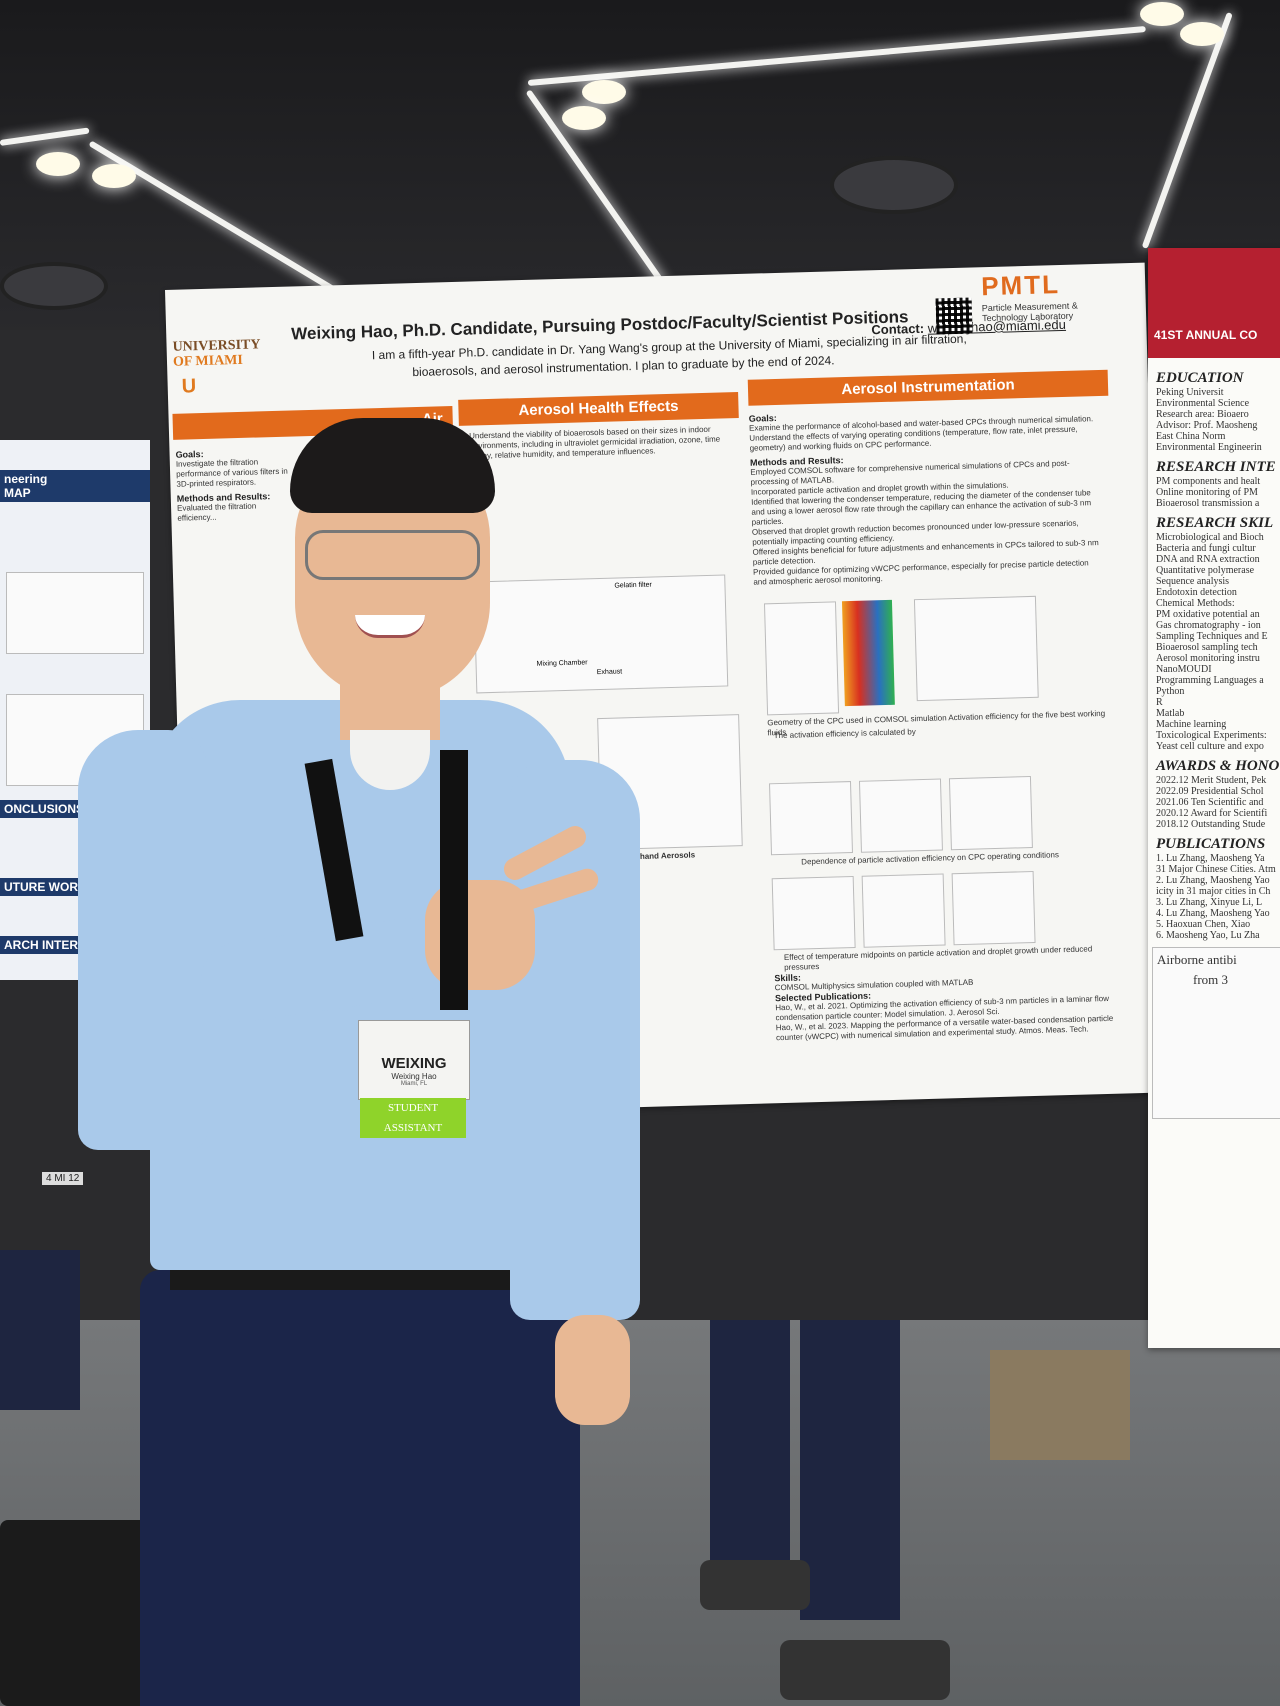  Describe the element at coordinates (1020, 285) in the screenshot. I see `lab-logo: PMTL` at that location.